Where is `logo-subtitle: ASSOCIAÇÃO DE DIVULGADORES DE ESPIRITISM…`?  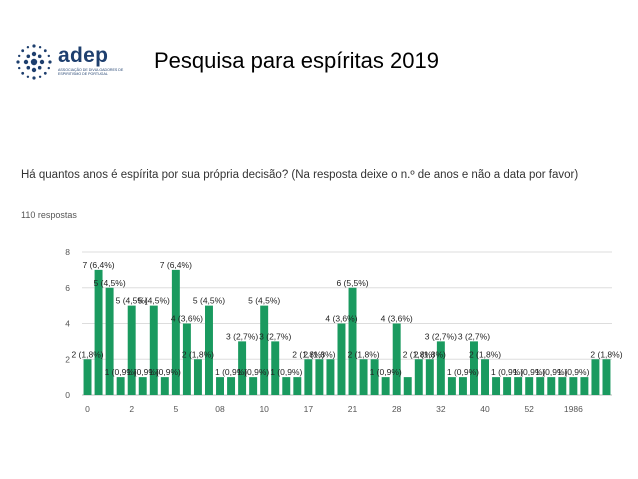
logo-subtitle: ASSOCIAÇÃO DE DIVULGADORES DE ESPIRITISM… is located at coordinates (91, 72).